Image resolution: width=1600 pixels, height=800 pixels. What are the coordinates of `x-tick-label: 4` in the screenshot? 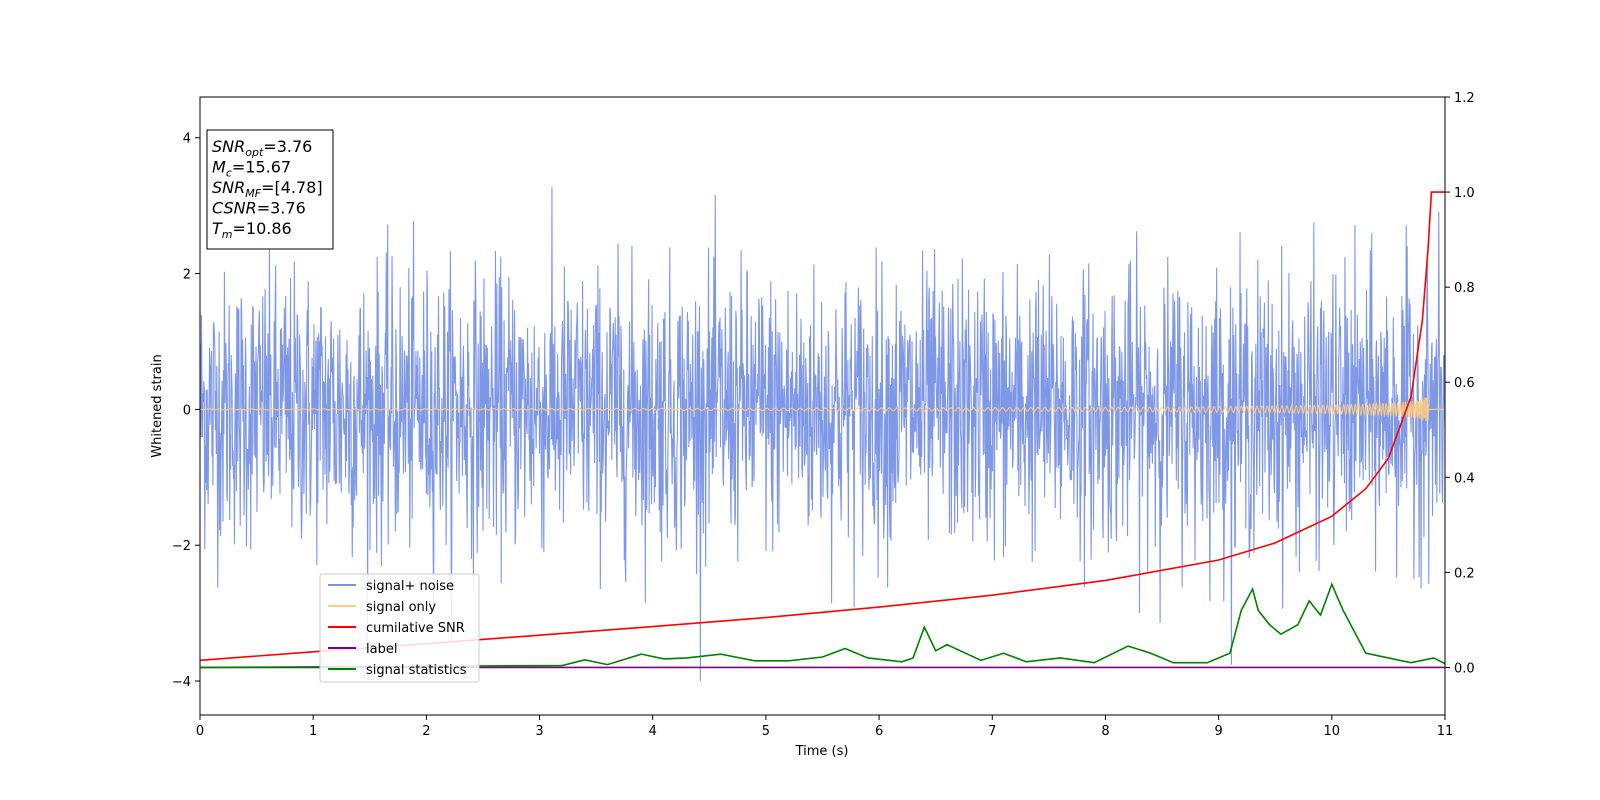 It's located at (653, 731).